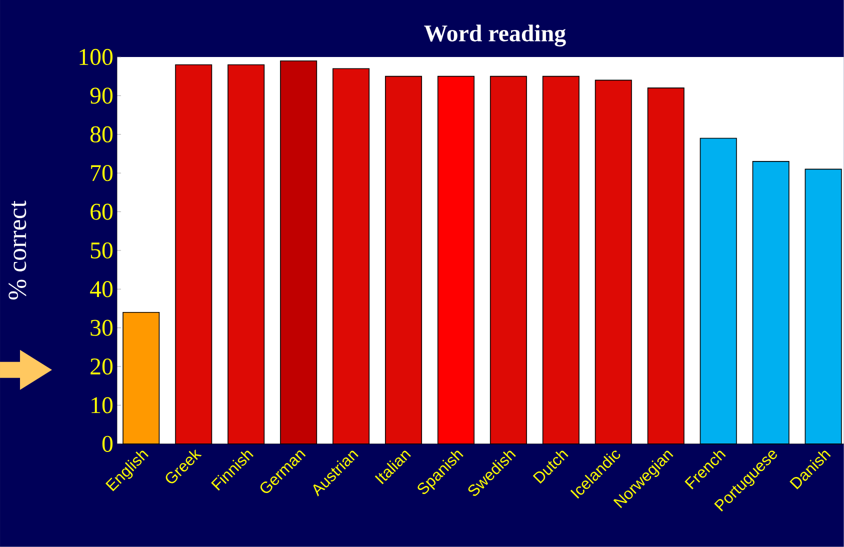  I want to click on y-axis-title: % correct, so click(17, 250).